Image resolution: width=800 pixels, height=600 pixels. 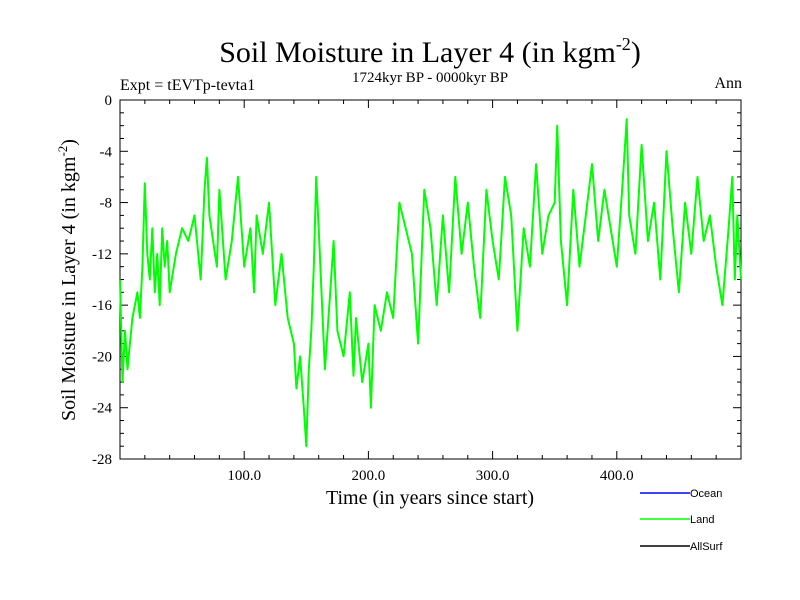 I want to click on chart-title: Soil Moisture in Layer 4 (in kgm-2), so click(x=430, y=51).